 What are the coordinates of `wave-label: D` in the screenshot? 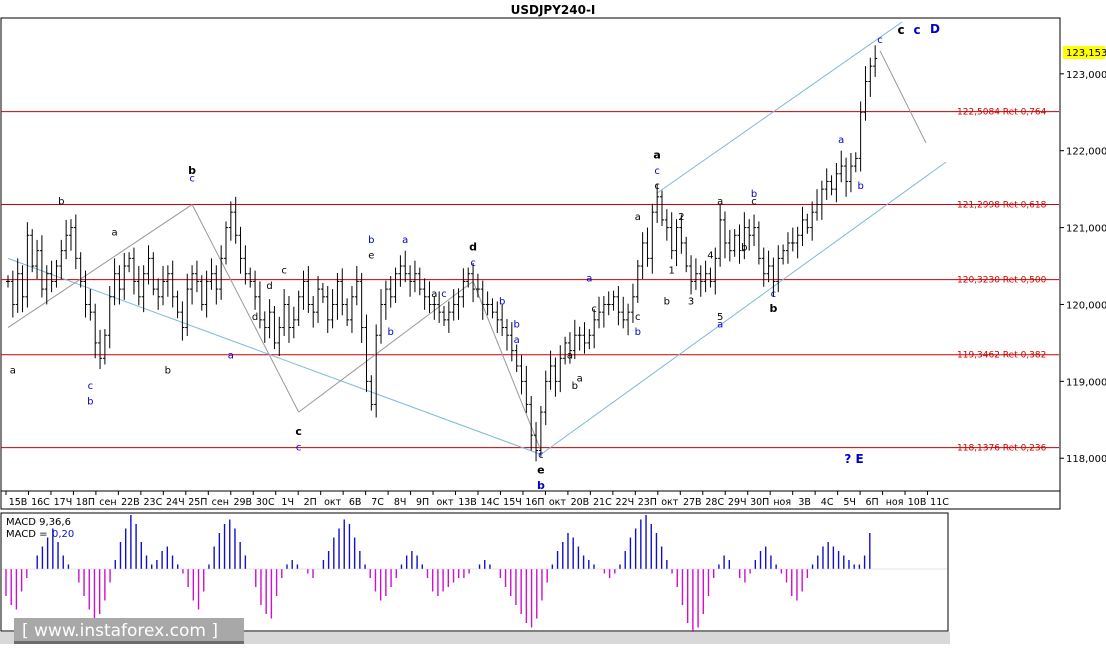 It's located at (935, 29).